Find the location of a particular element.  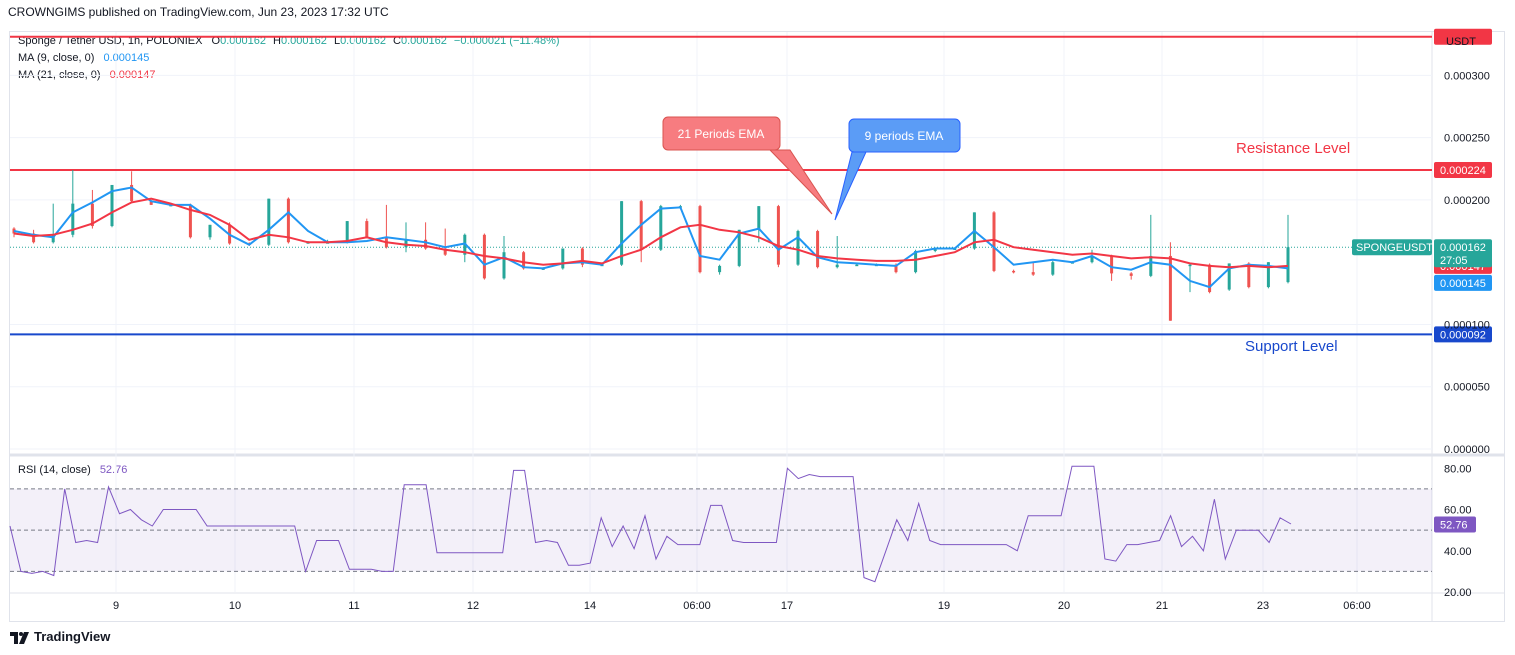

price-tick-label: 0.000300 is located at coordinates (1467, 76).